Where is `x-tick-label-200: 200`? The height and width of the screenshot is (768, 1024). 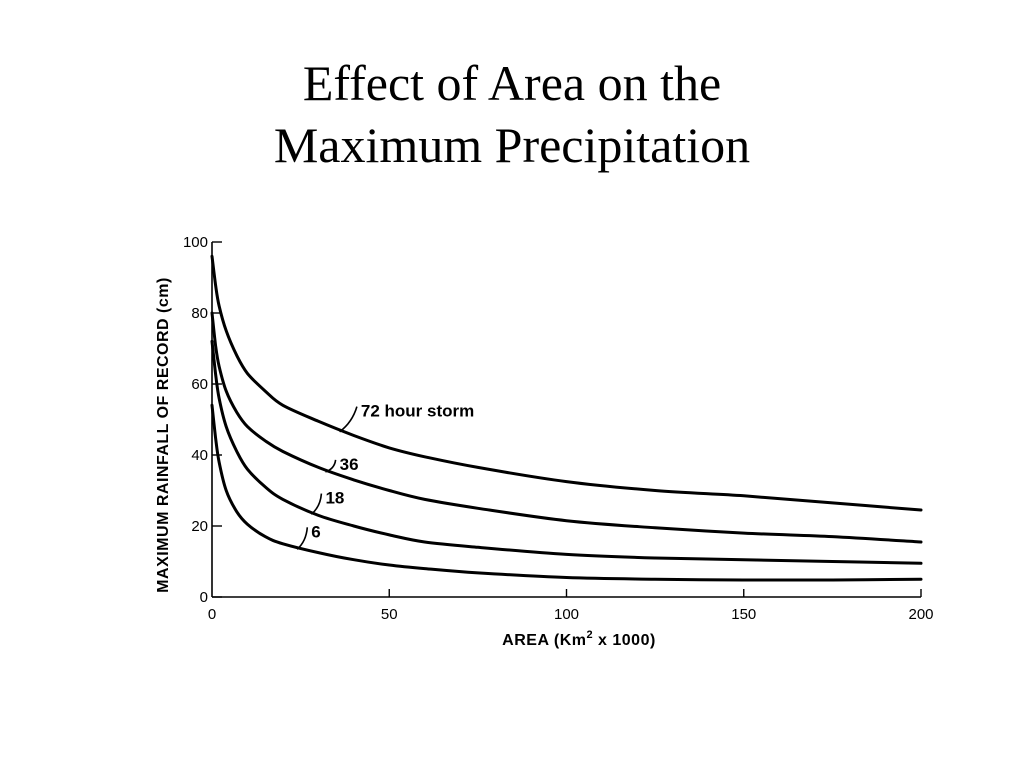 x-tick-label-200: 200 is located at coordinates (920, 614).